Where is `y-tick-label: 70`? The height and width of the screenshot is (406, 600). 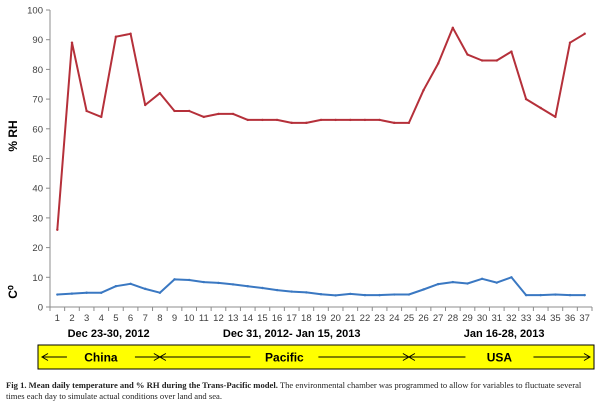 y-tick-label: 70 is located at coordinates (37, 100).